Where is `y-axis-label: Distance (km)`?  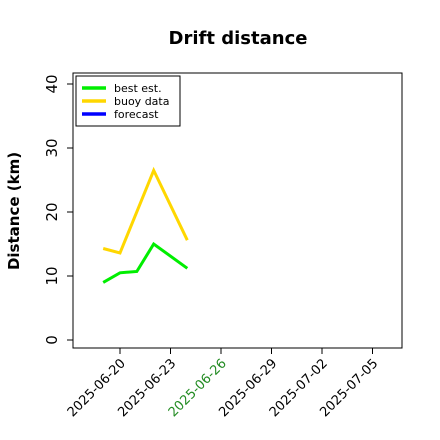 y-axis-label: Distance (km) is located at coordinates (14, 211).